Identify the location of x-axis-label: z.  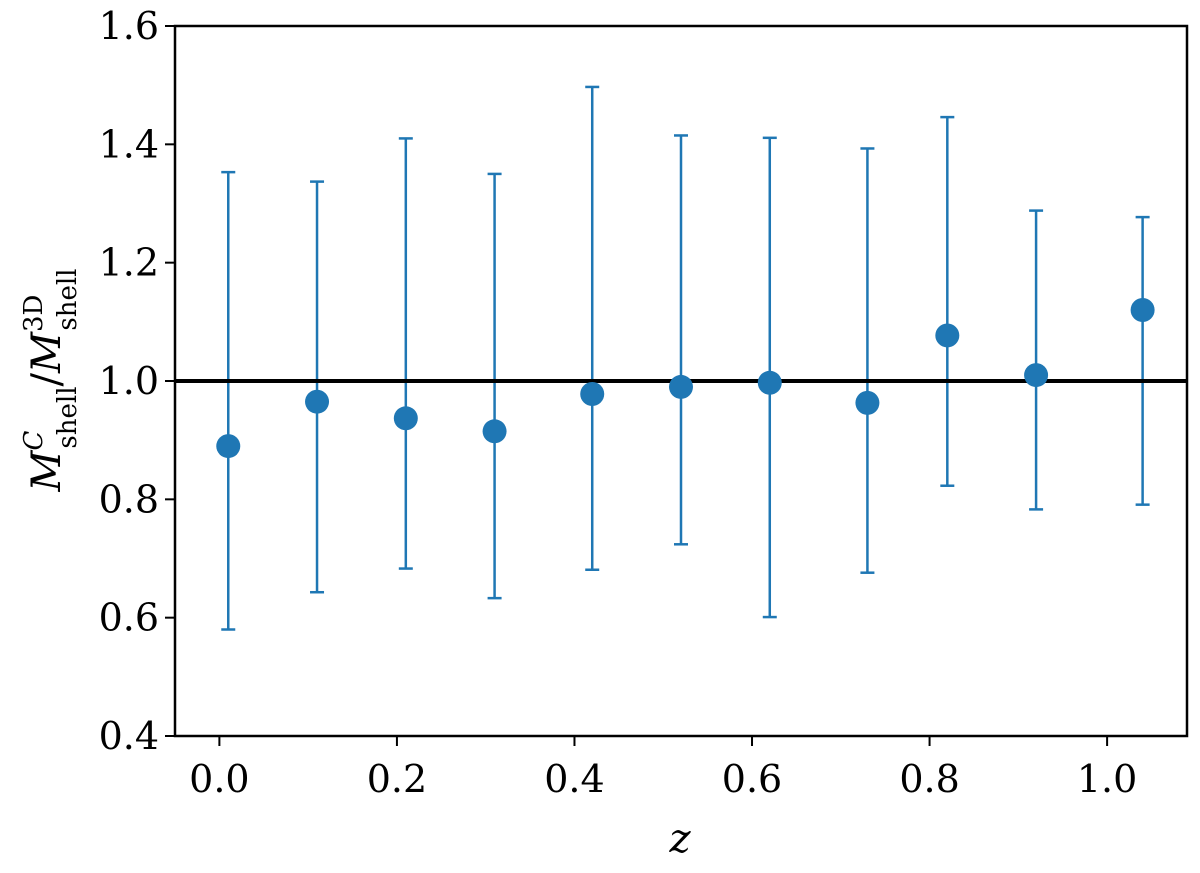
(679, 839).